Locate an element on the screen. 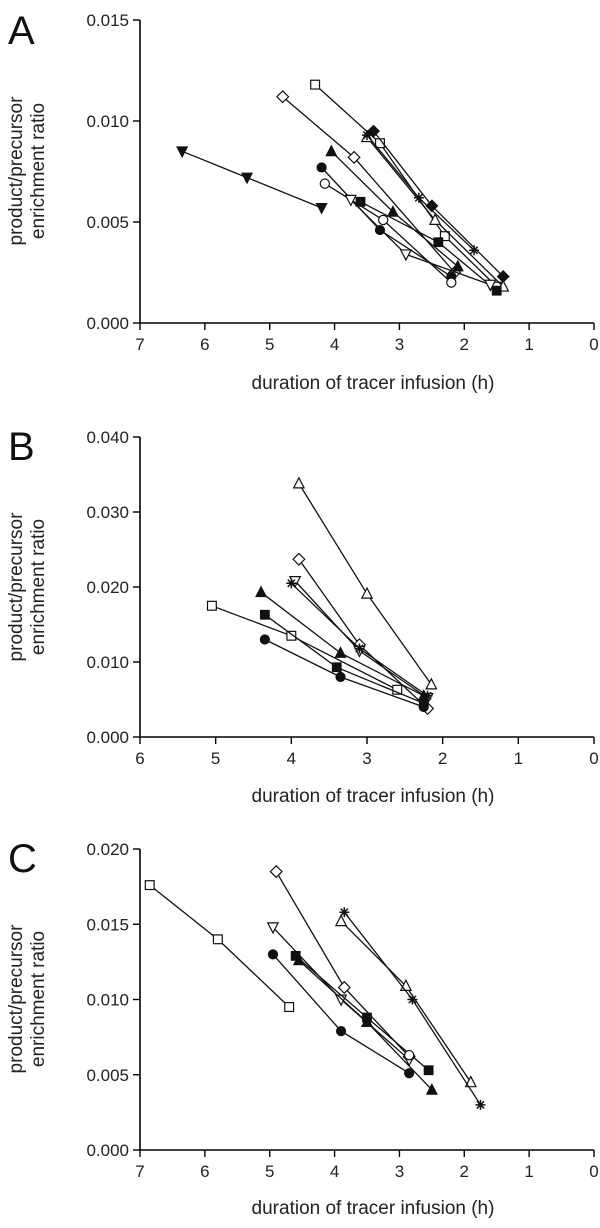 The height and width of the screenshot is (1228, 600). point-diamond-filled is located at coordinates (432, 206).